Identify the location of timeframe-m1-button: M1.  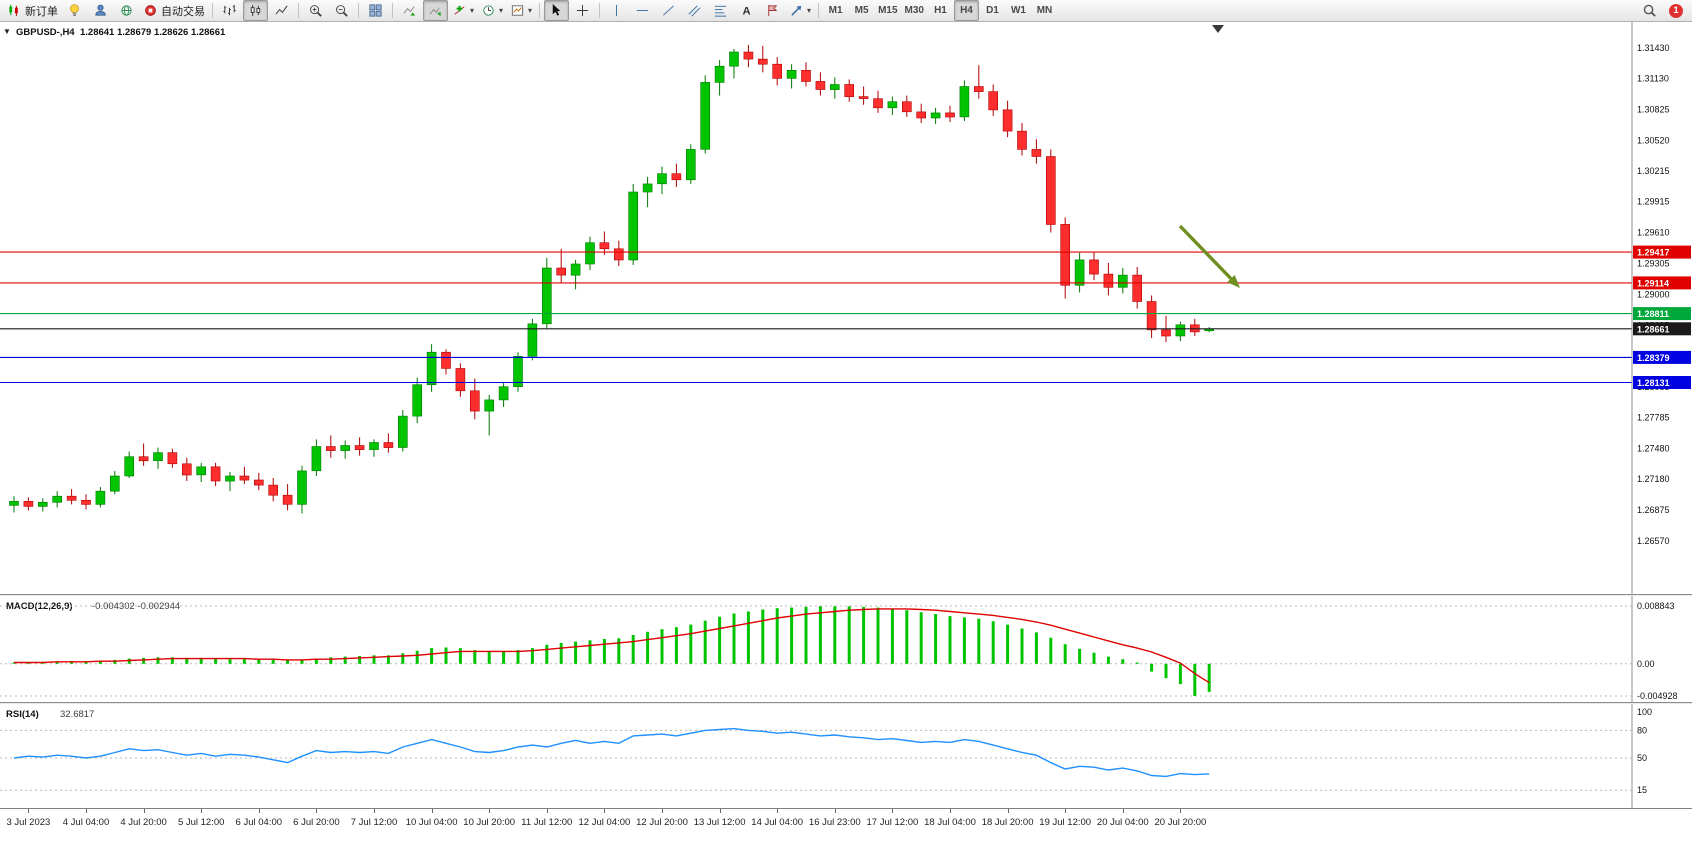
(835, 10).